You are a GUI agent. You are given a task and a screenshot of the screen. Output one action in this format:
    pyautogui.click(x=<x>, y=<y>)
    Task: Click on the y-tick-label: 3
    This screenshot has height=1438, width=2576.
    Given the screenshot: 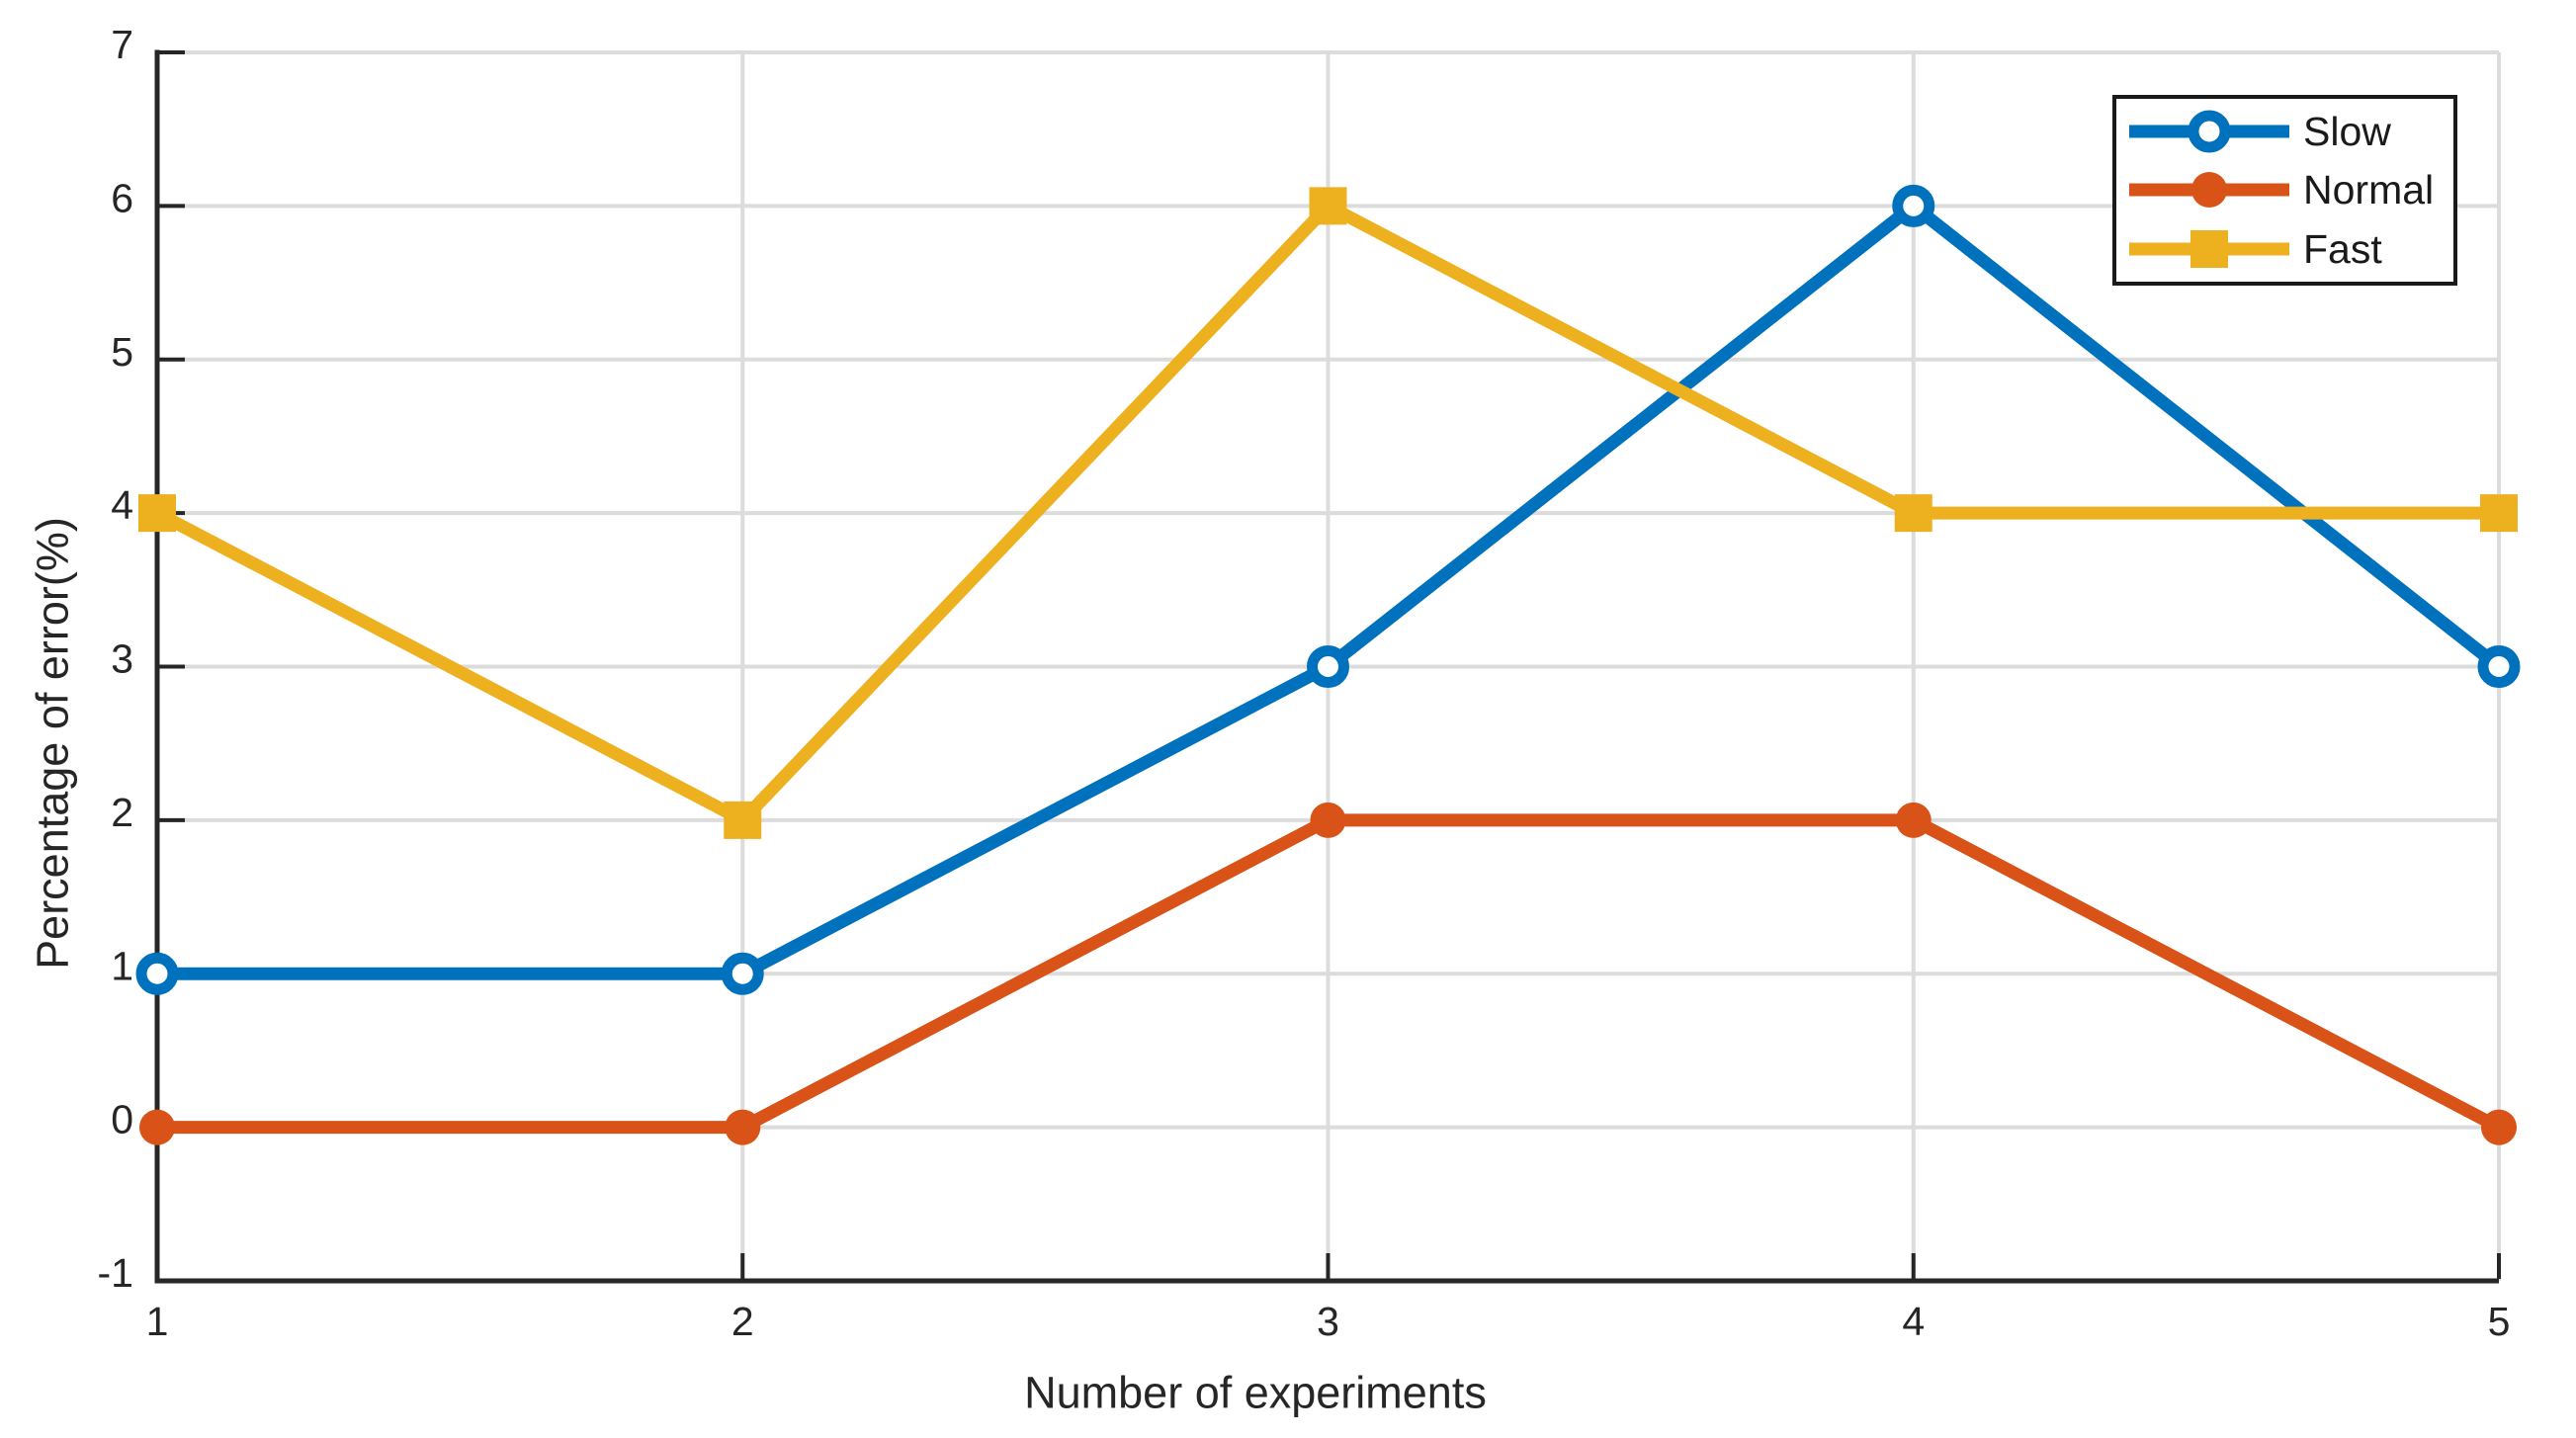 What is the action you would take?
    pyautogui.click(x=122, y=659)
    